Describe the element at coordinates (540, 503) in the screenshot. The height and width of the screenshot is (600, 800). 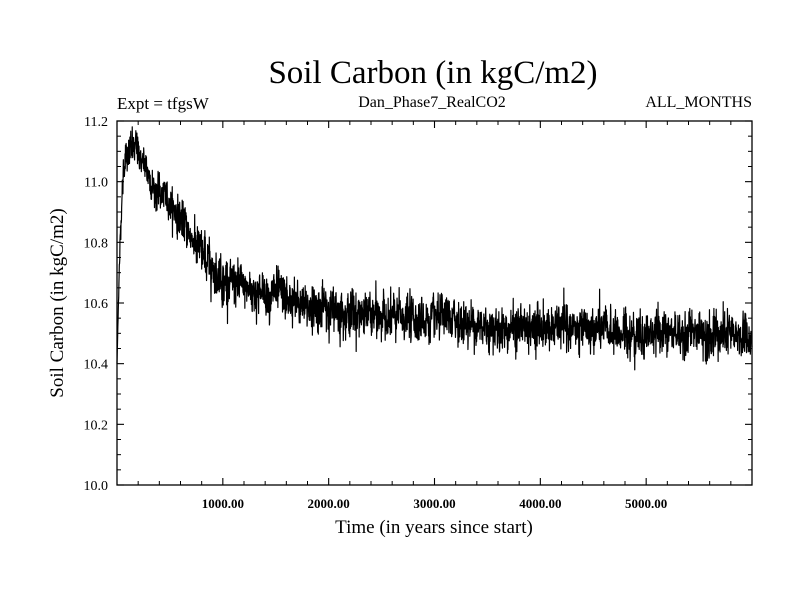
I see `x-tick-label: 4000.00` at that location.